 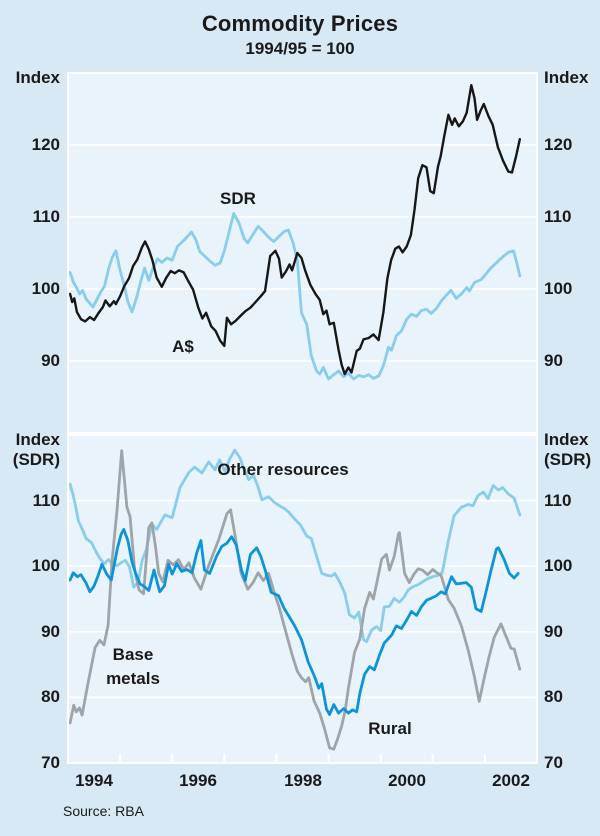 What do you see at coordinates (511, 780) in the screenshot?
I see `x-year-label-2002: 2002` at bounding box center [511, 780].